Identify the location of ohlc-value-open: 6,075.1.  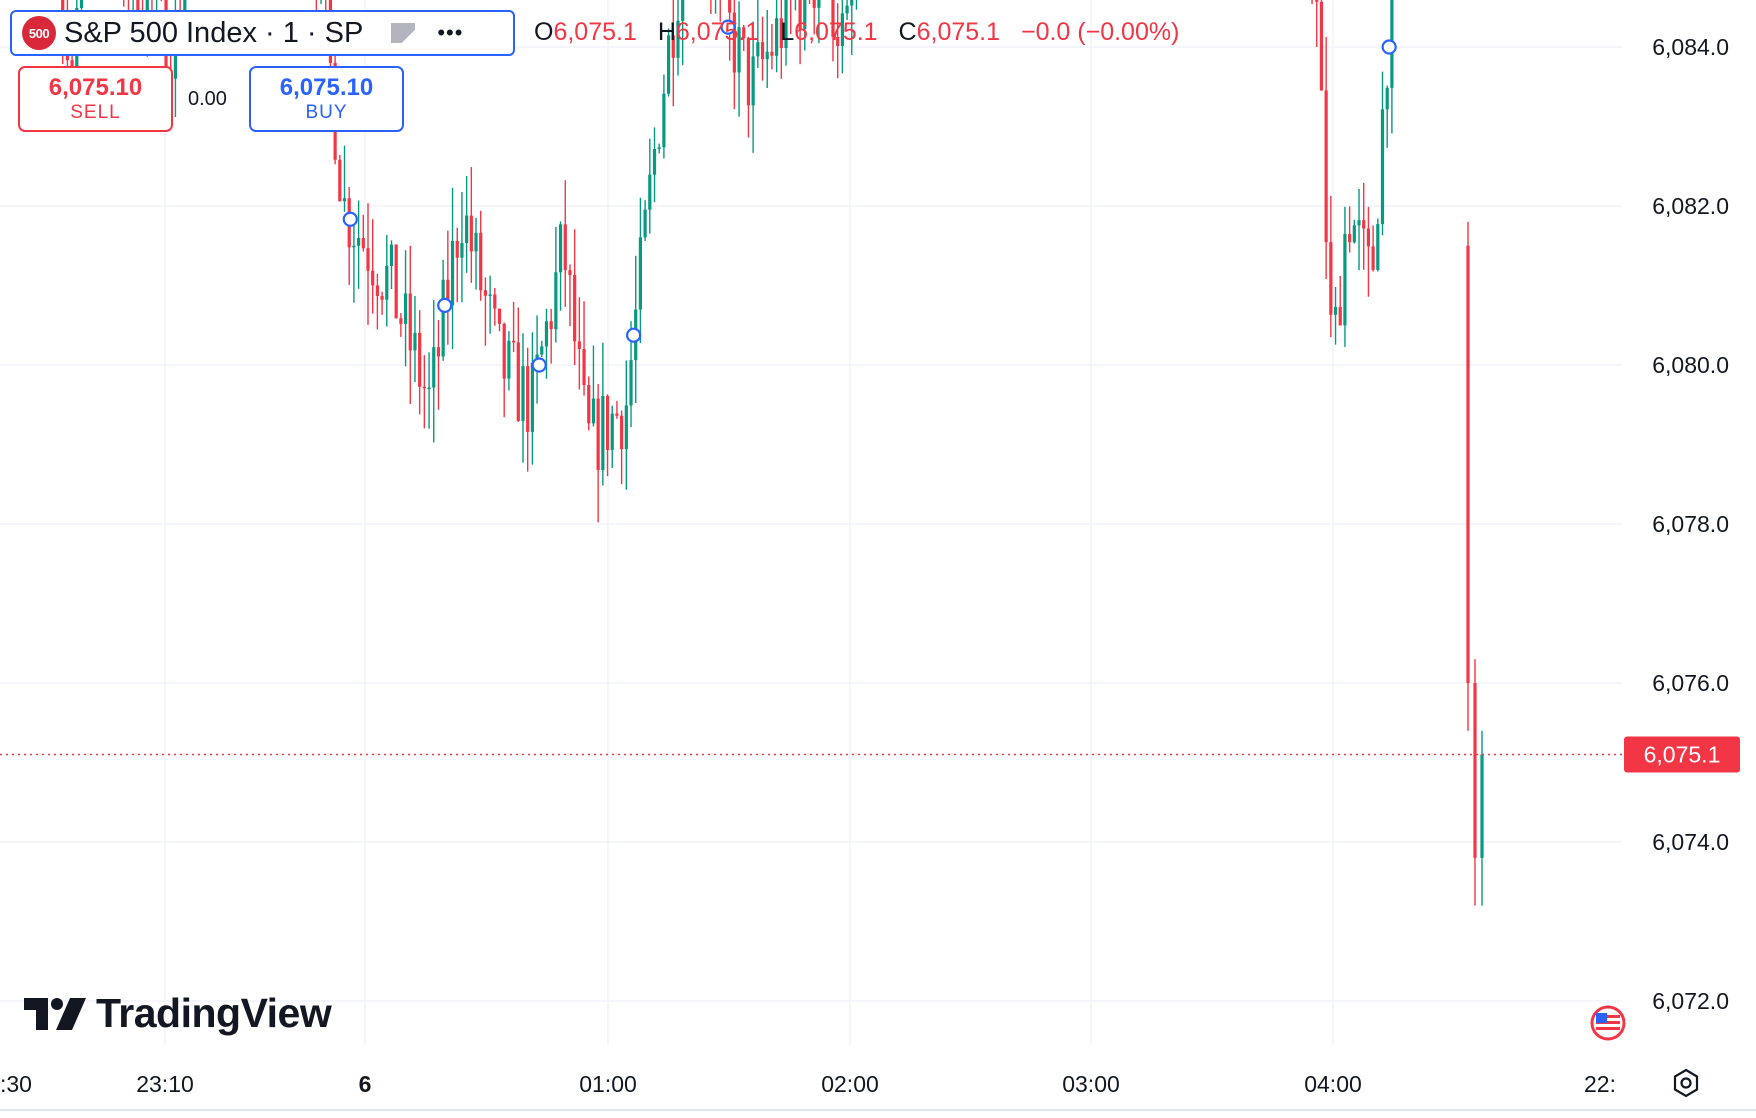
(595, 32).